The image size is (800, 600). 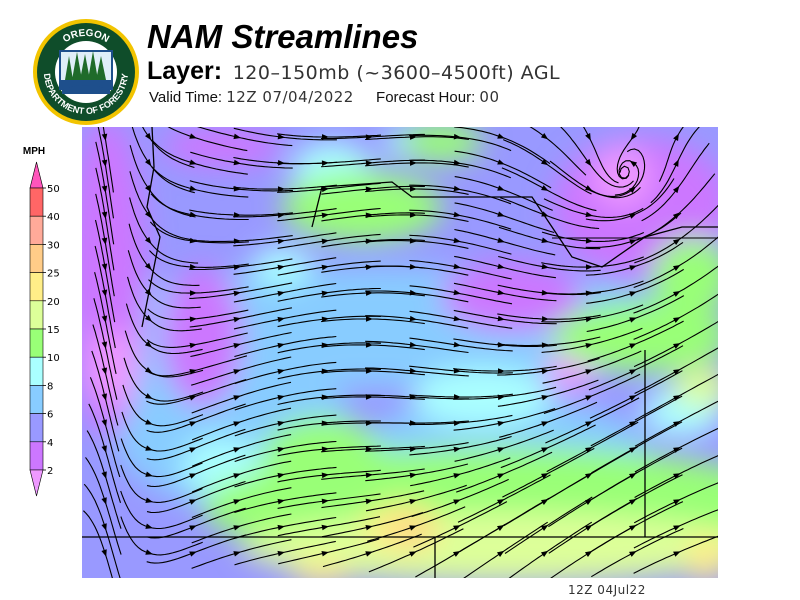 I want to click on legend-tick-label: 6, so click(x=50, y=415).